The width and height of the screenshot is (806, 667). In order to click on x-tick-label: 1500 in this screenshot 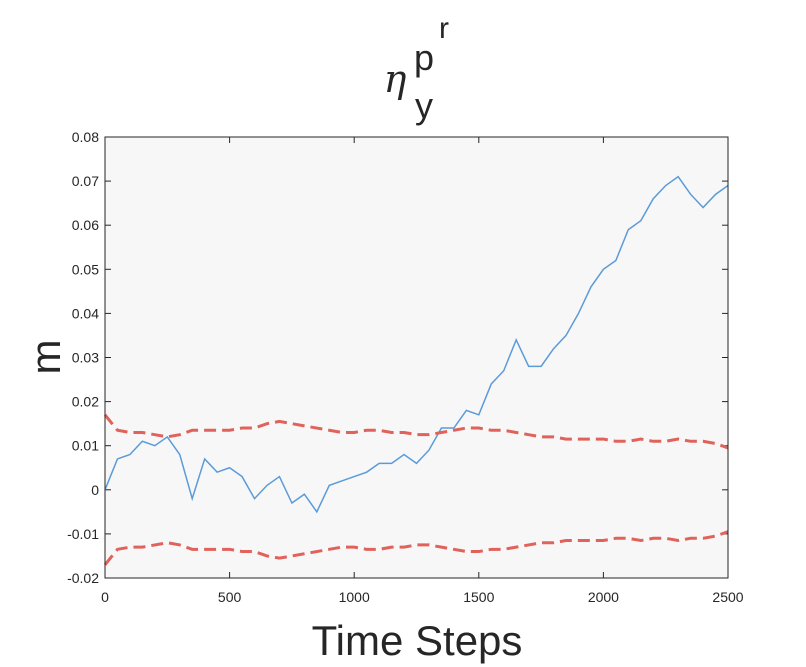, I will do `click(478, 597)`.